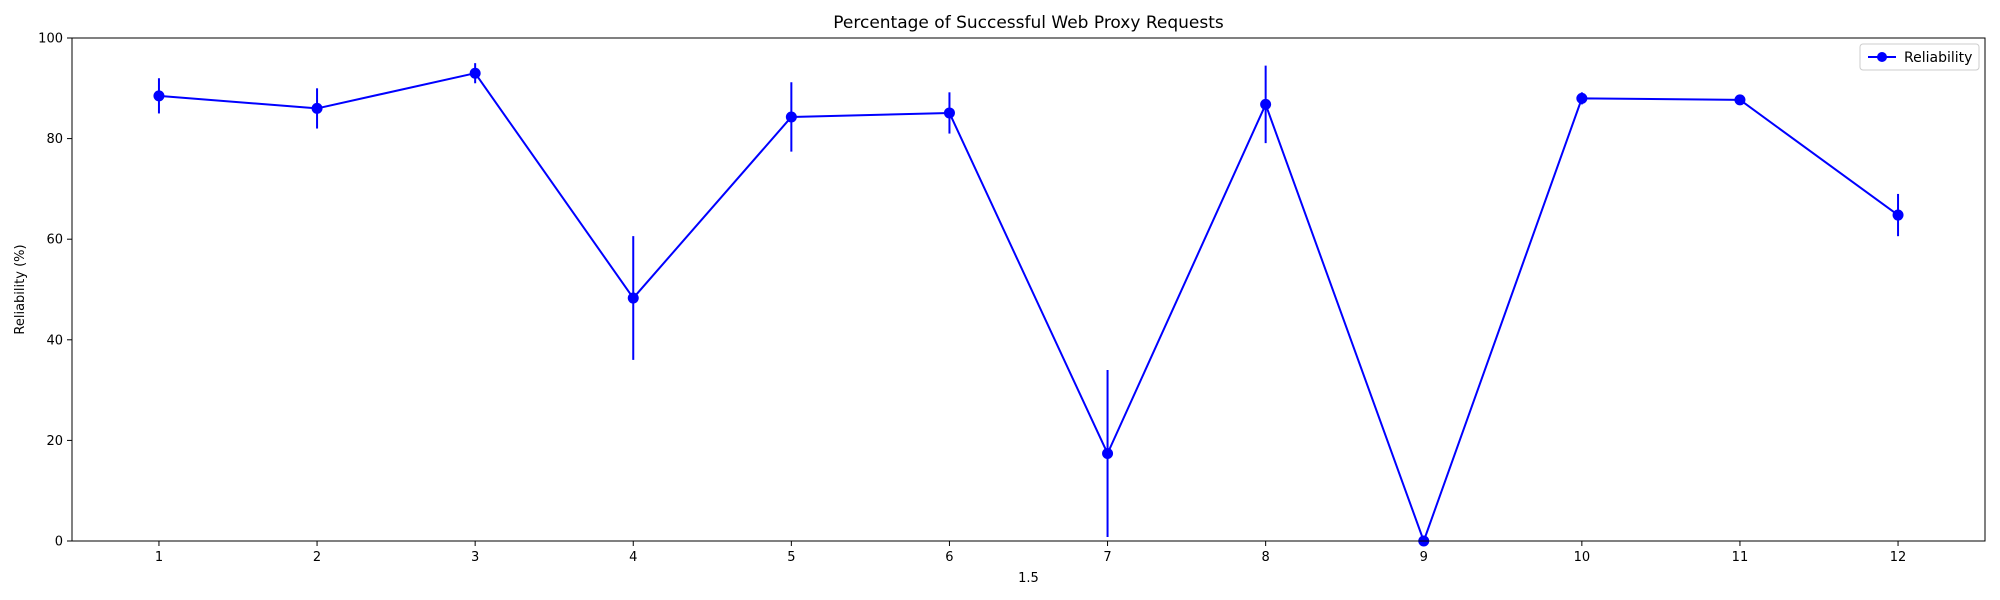  Describe the element at coordinates (59, 542) in the screenshot. I see `y-tick-label: 0` at that location.